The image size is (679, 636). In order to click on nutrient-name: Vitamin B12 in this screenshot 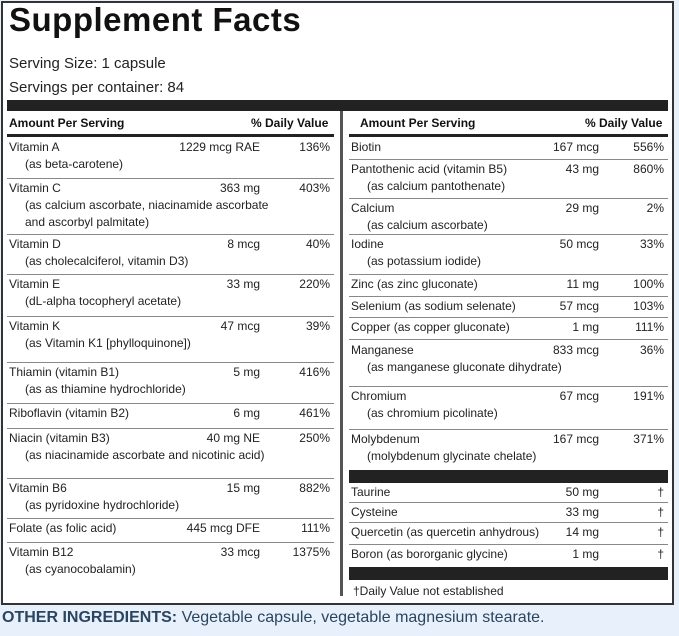, I will do `click(41, 552)`.